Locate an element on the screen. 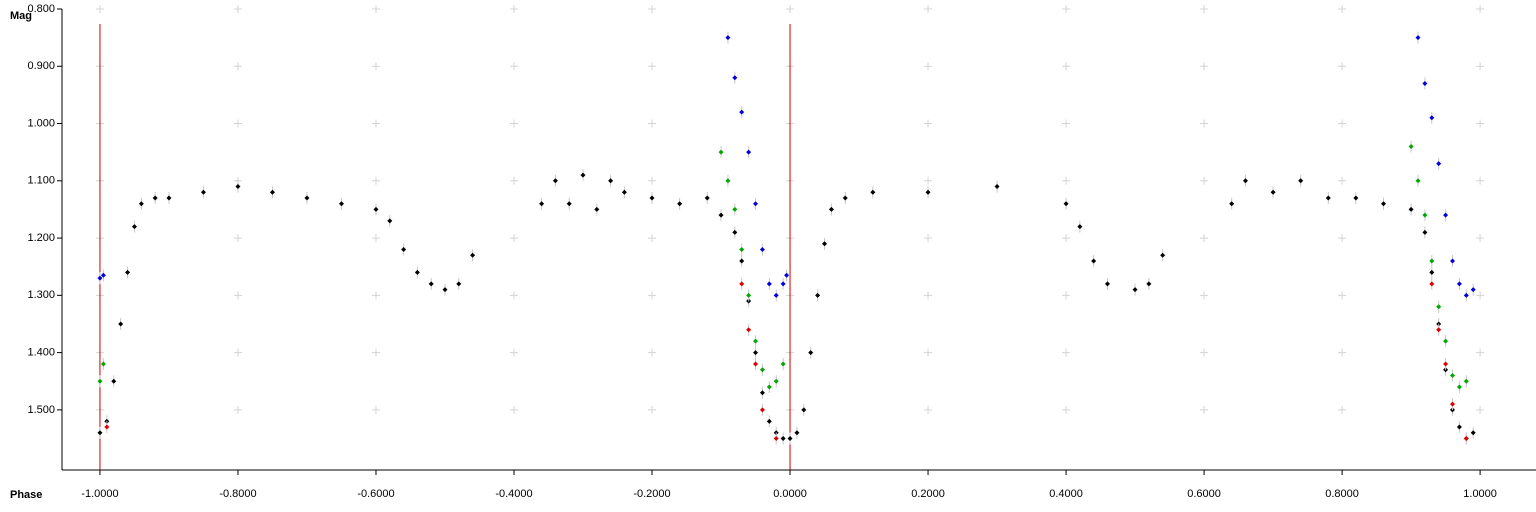  y-tick-label: 1.400 is located at coordinates (41, 353).